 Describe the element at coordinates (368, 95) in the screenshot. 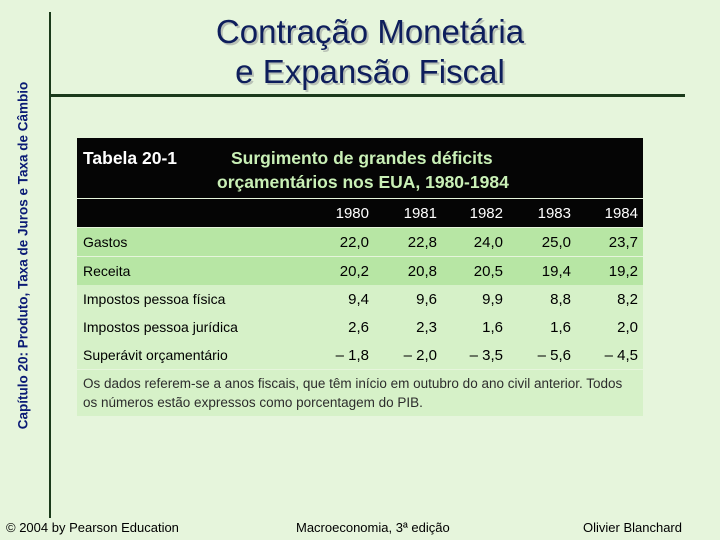

I see `horizontal-divider` at that location.